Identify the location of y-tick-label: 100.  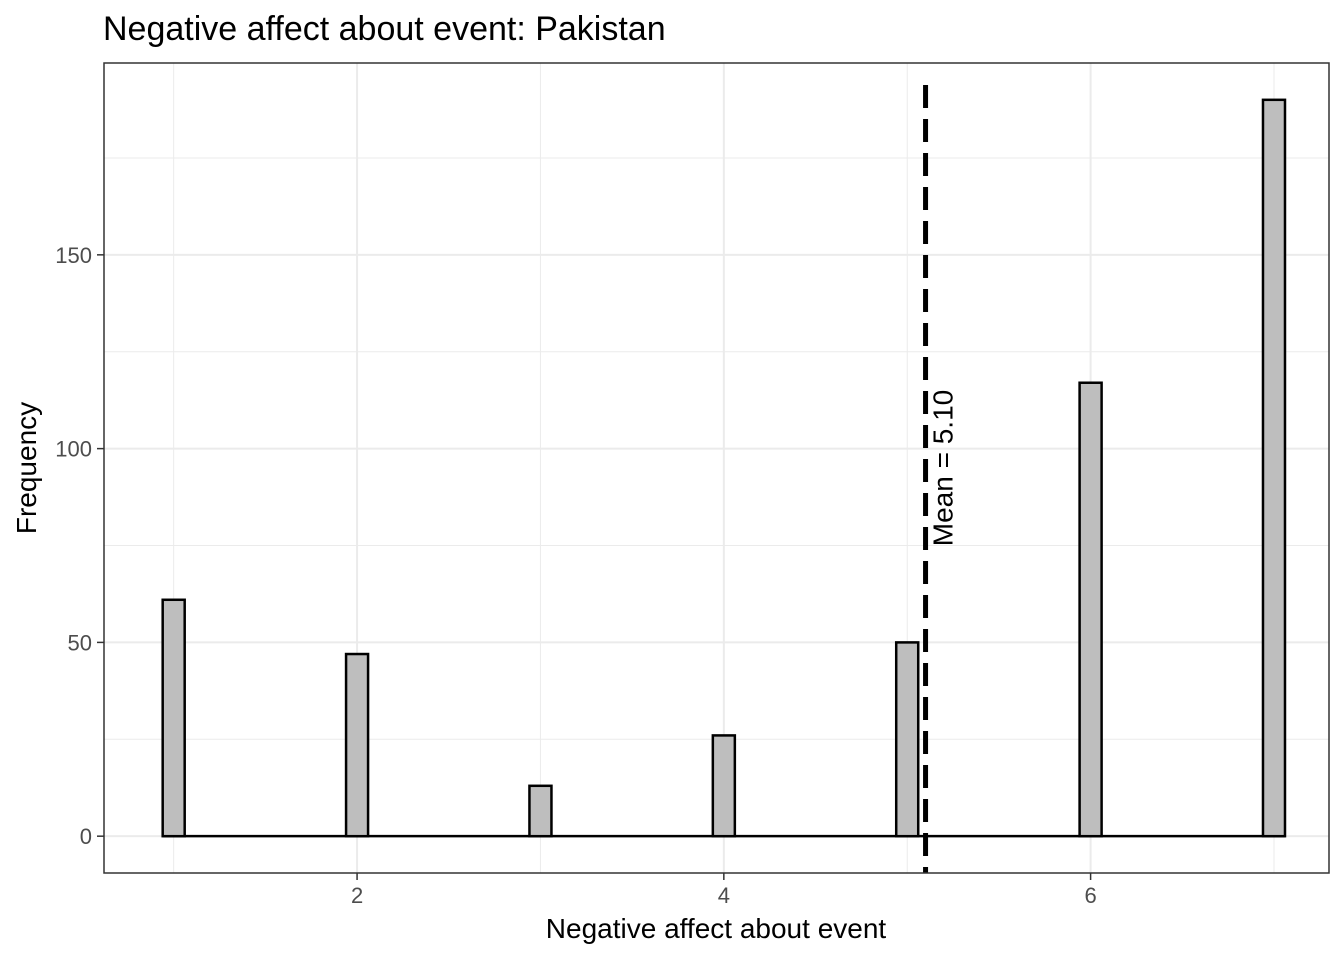
(73, 449).